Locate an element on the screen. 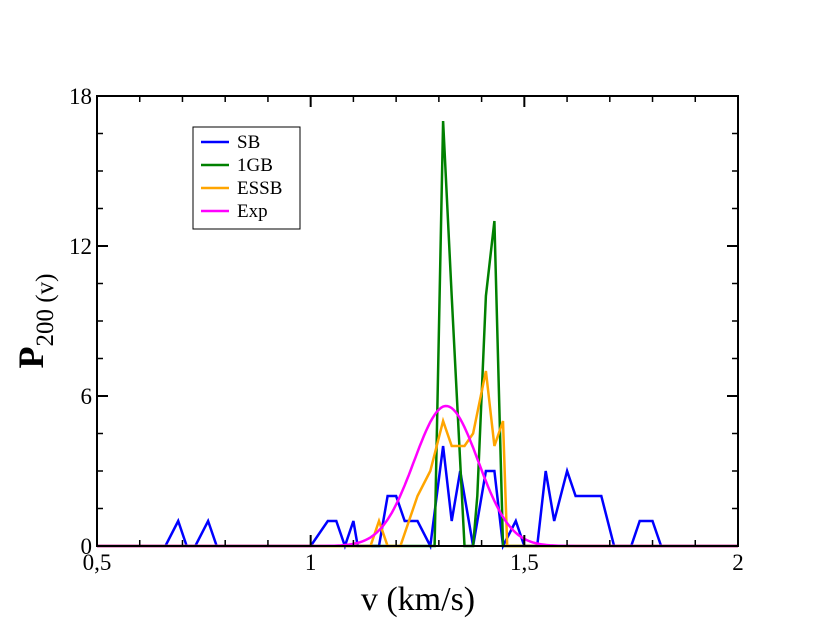 Image resolution: width=830 pixels, height=642 pixels. y-tick-label: 6 is located at coordinates (87, 396).